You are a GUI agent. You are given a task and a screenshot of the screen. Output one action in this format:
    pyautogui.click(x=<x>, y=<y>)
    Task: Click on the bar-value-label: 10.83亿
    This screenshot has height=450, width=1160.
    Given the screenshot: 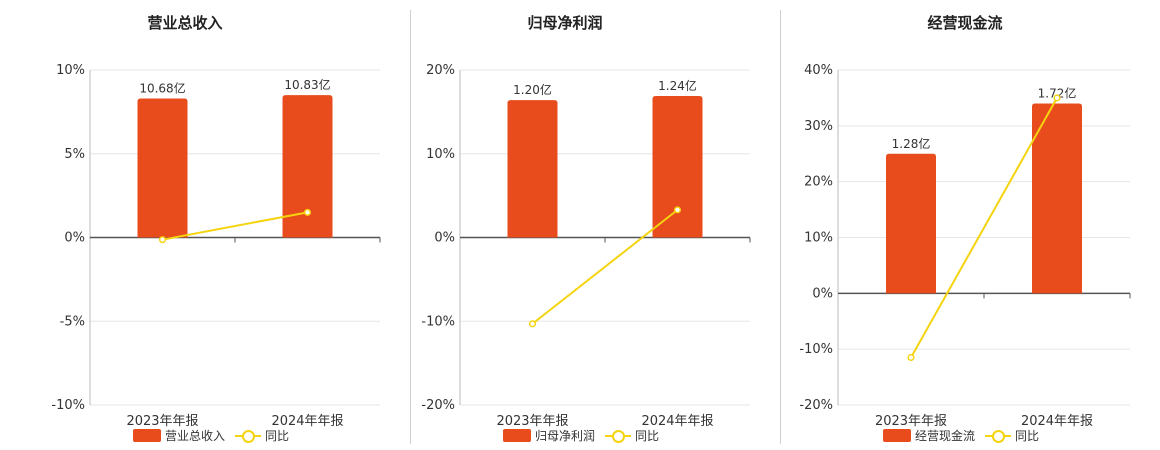 What is the action you would take?
    pyautogui.click(x=307, y=84)
    